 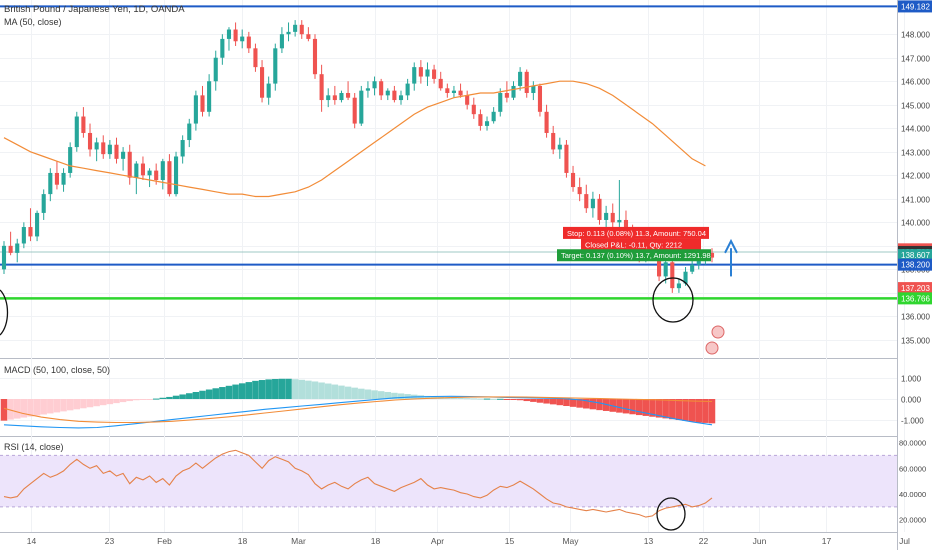 I want to click on macd-indicator-label: MACD (50, 100, close, 50), so click(x=57, y=370).